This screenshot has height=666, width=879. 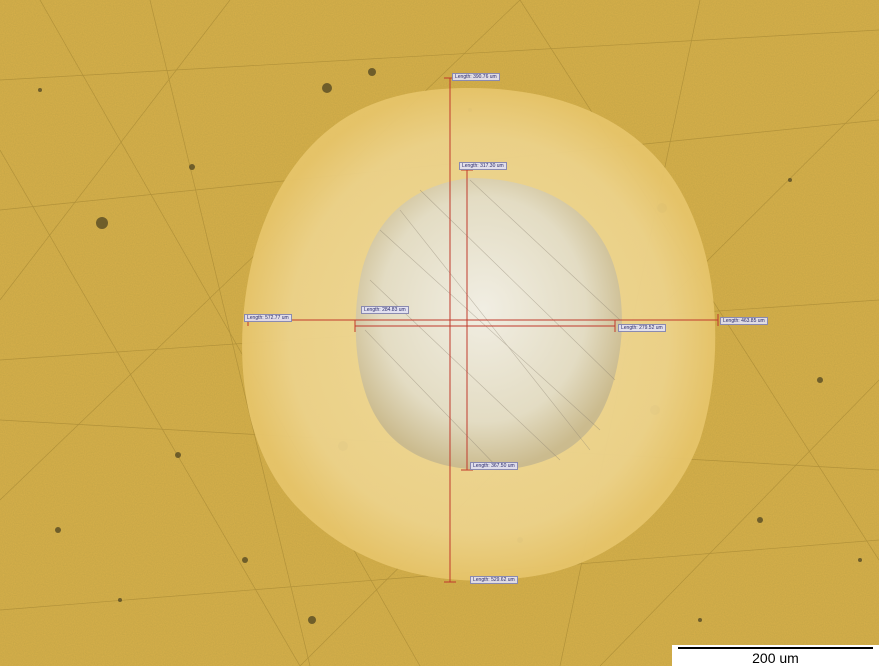 What do you see at coordinates (775, 648) in the screenshot?
I see `scale-bar-line` at bounding box center [775, 648].